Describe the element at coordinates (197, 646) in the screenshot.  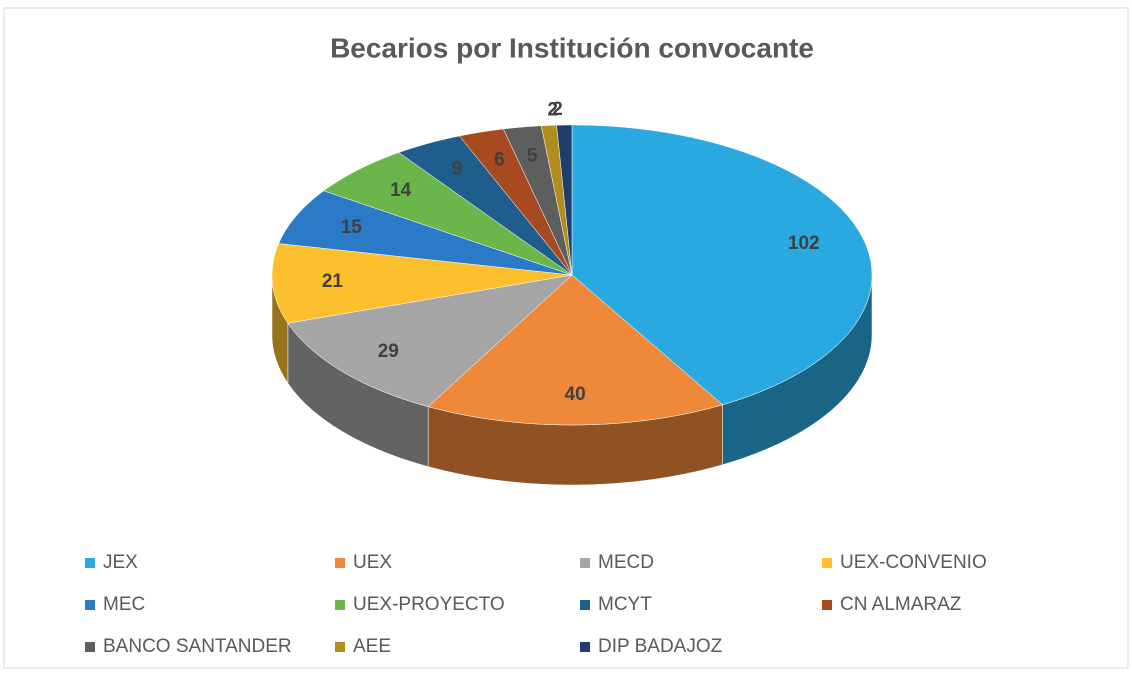
I see `legend-label: BANCO SANTANDER` at that location.